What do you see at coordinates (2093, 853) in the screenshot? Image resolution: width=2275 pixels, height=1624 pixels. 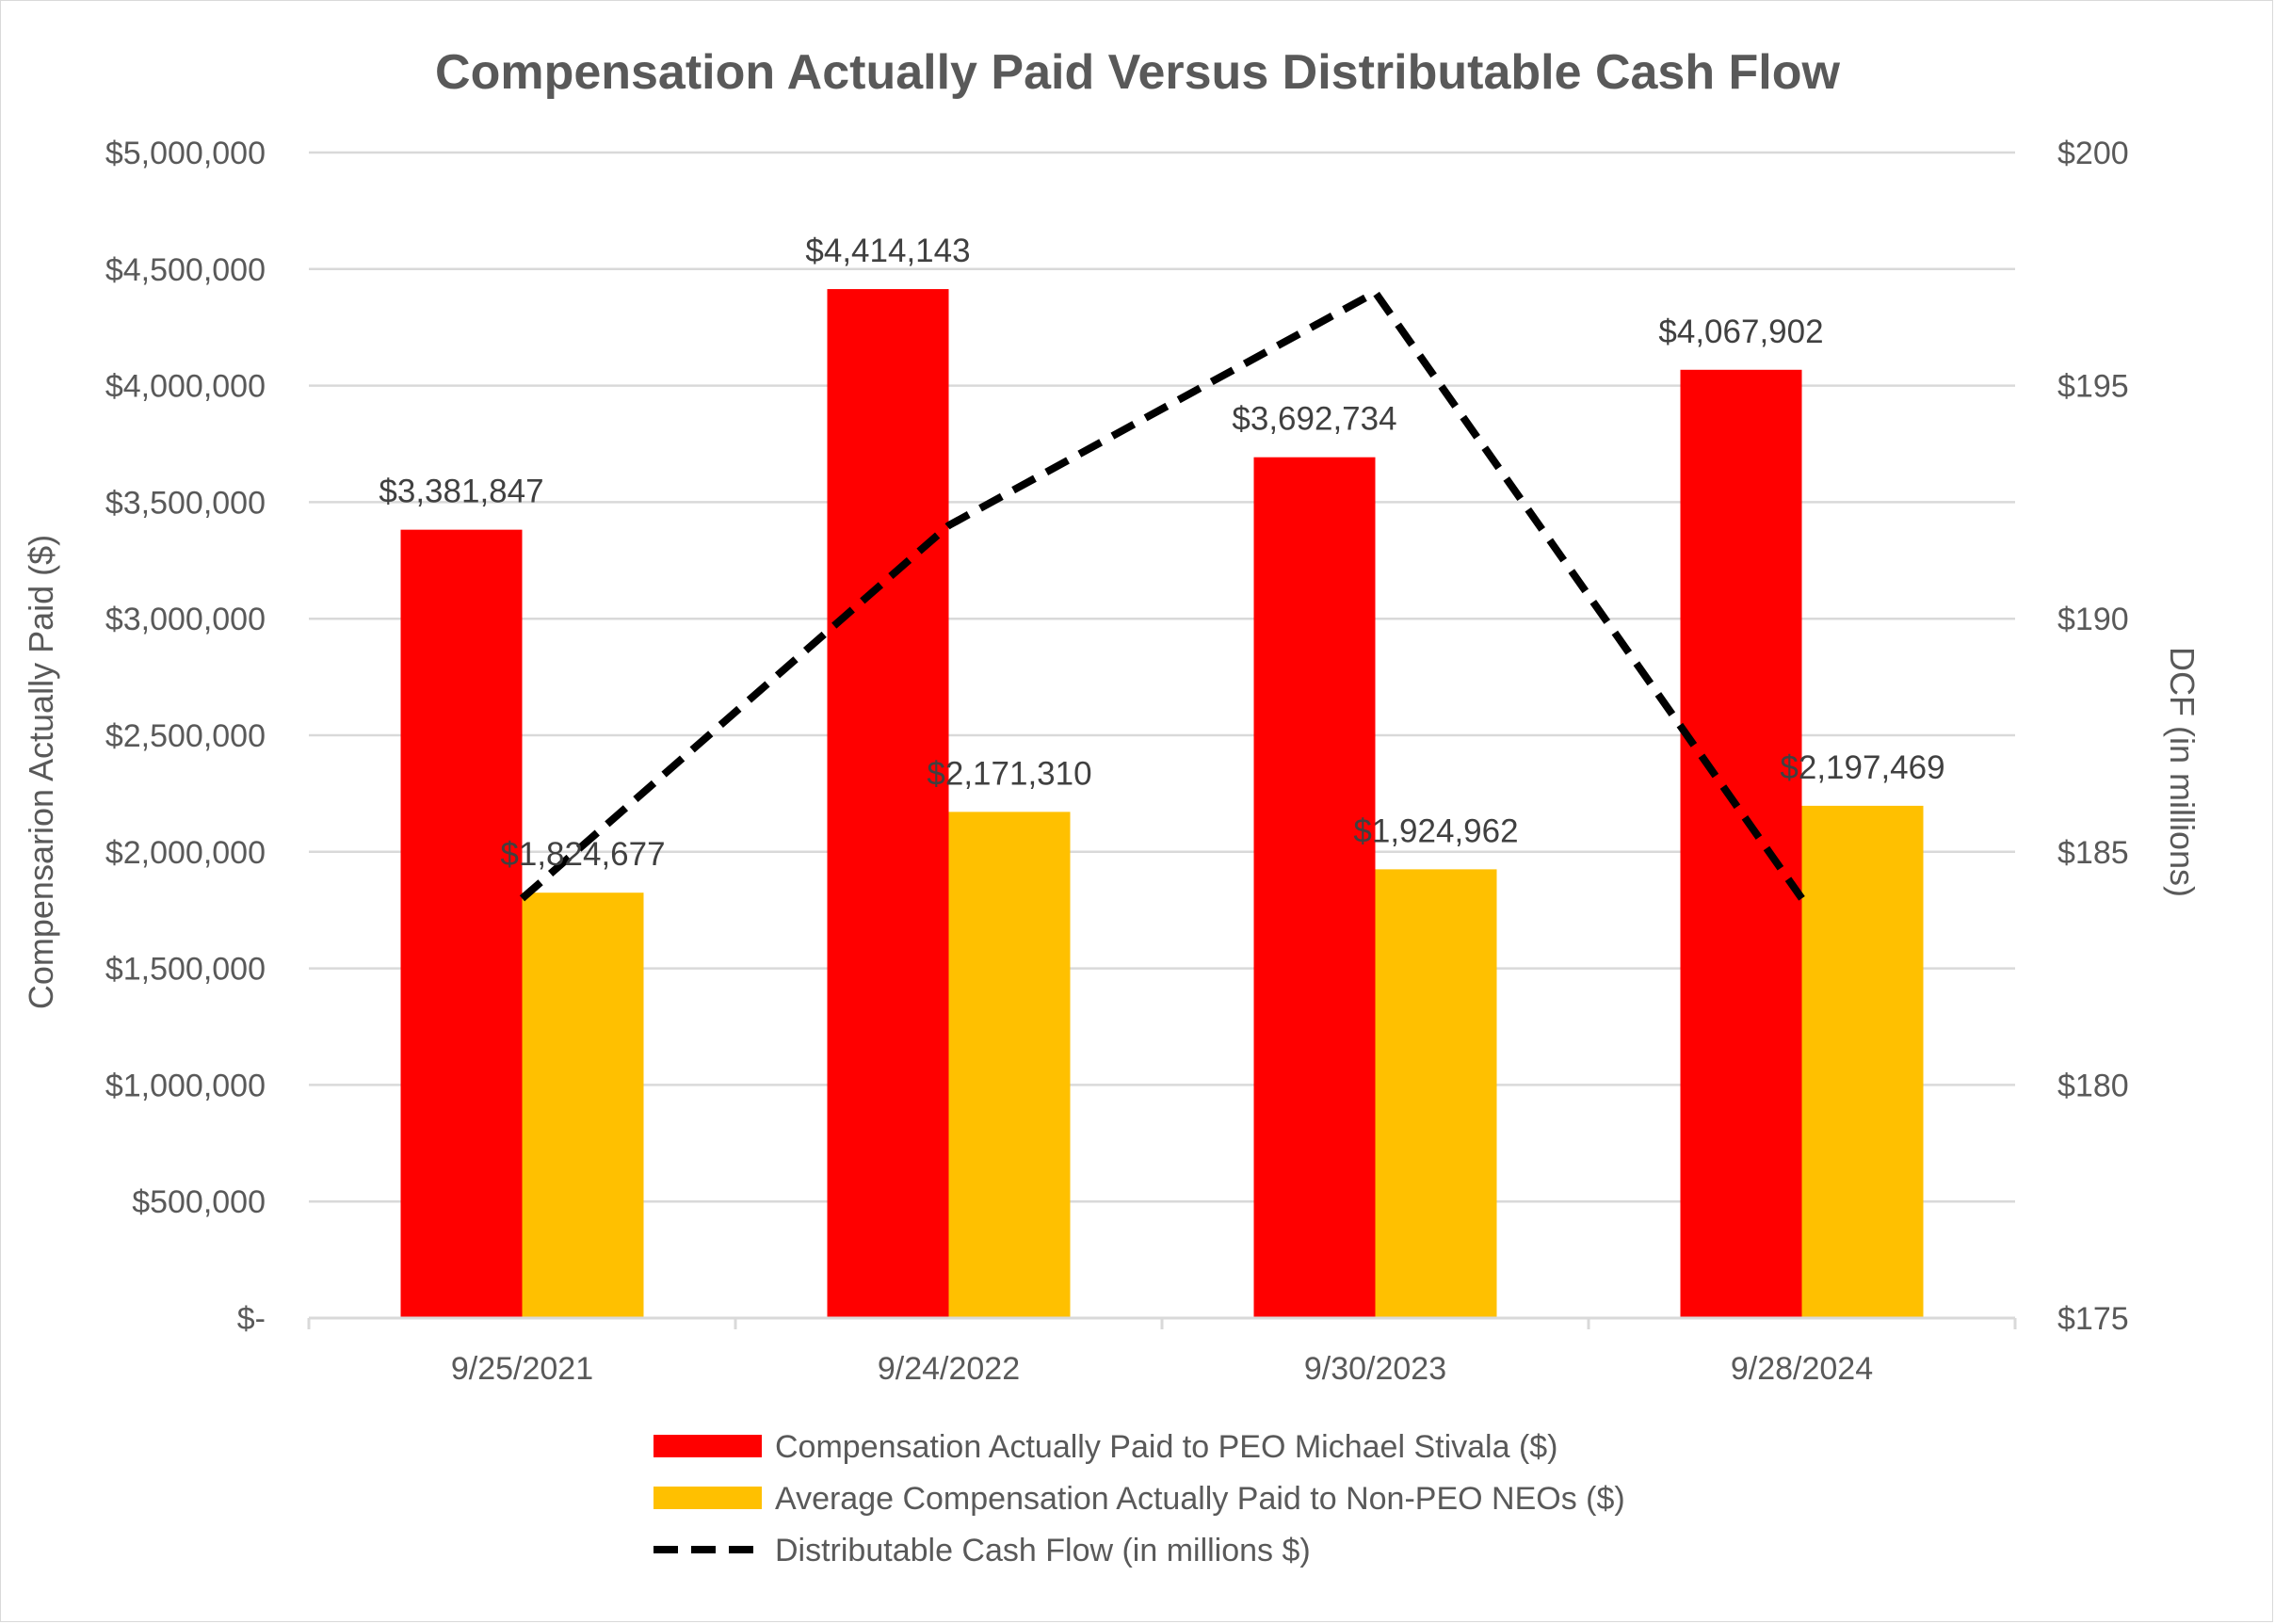 I see `y2-tick-label: $185` at bounding box center [2093, 853].